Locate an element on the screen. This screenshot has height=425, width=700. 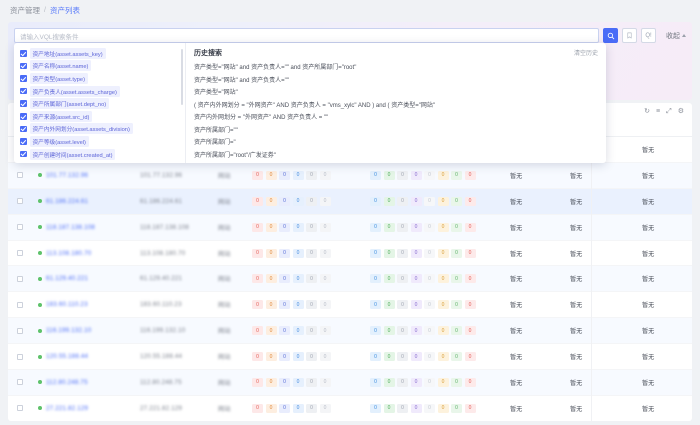
settings-icon: ⚙ is located at coordinates (680, 111).